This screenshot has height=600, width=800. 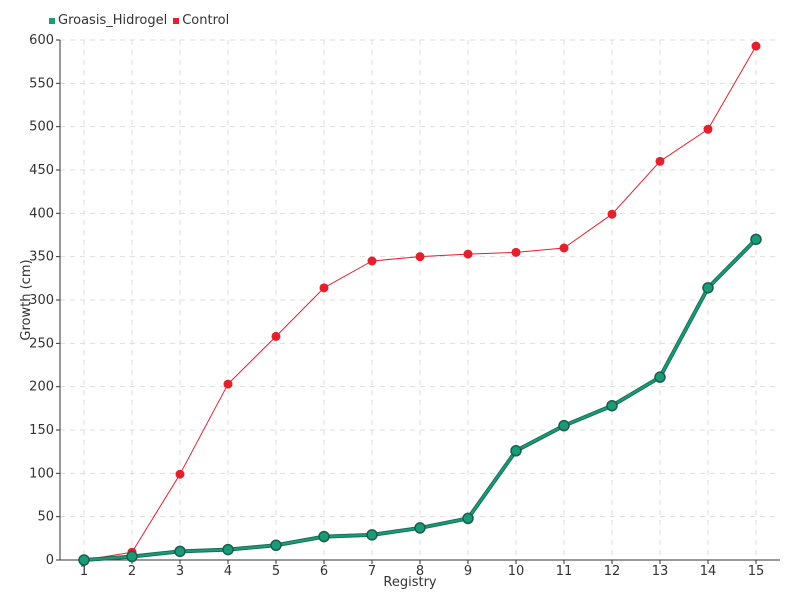 What do you see at coordinates (132, 571) in the screenshot?
I see `x-tick-label: 2` at bounding box center [132, 571].